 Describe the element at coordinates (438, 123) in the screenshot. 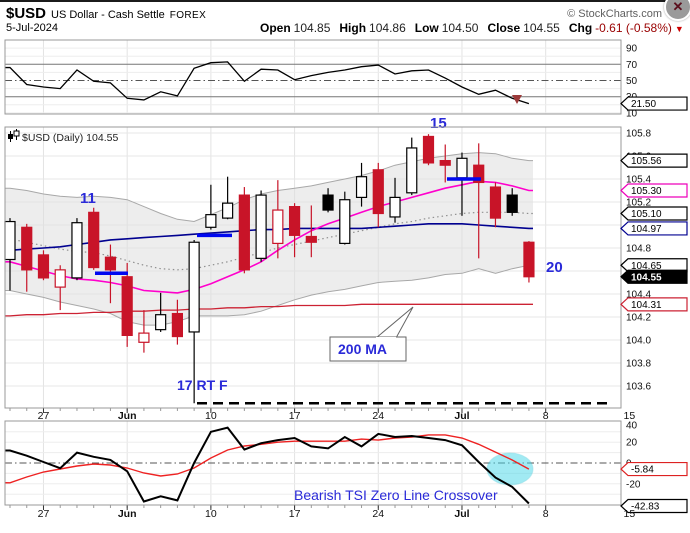

I see `pivot-label: 15` at that location.